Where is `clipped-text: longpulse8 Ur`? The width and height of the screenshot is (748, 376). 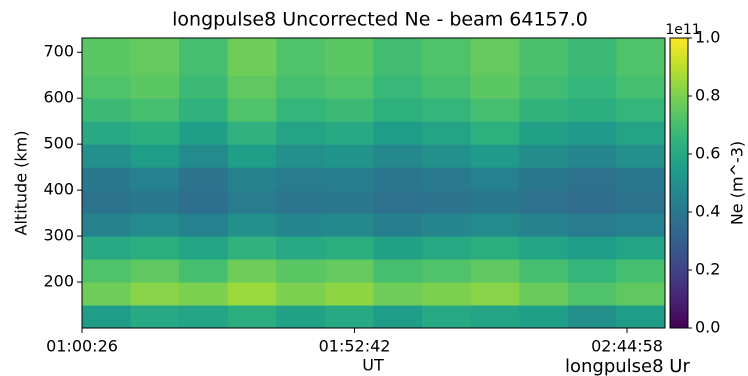 clipped-text: longpulse8 Ur is located at coordinates (627, 366).